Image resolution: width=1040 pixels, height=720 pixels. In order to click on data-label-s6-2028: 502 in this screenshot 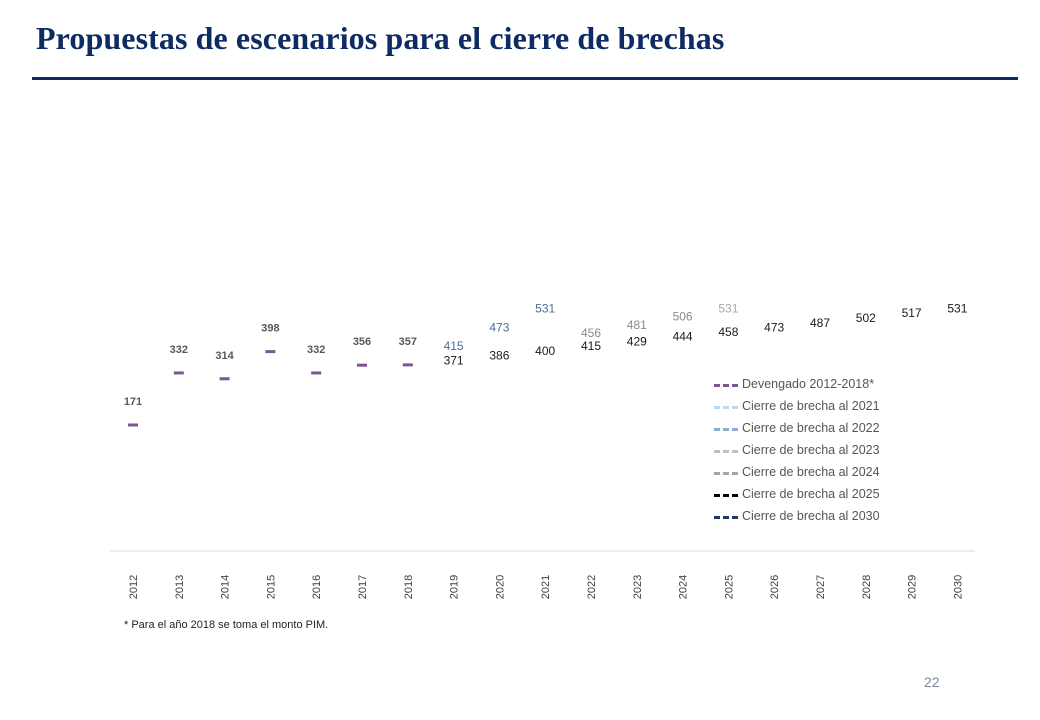, I will do `click(866, 318)`.